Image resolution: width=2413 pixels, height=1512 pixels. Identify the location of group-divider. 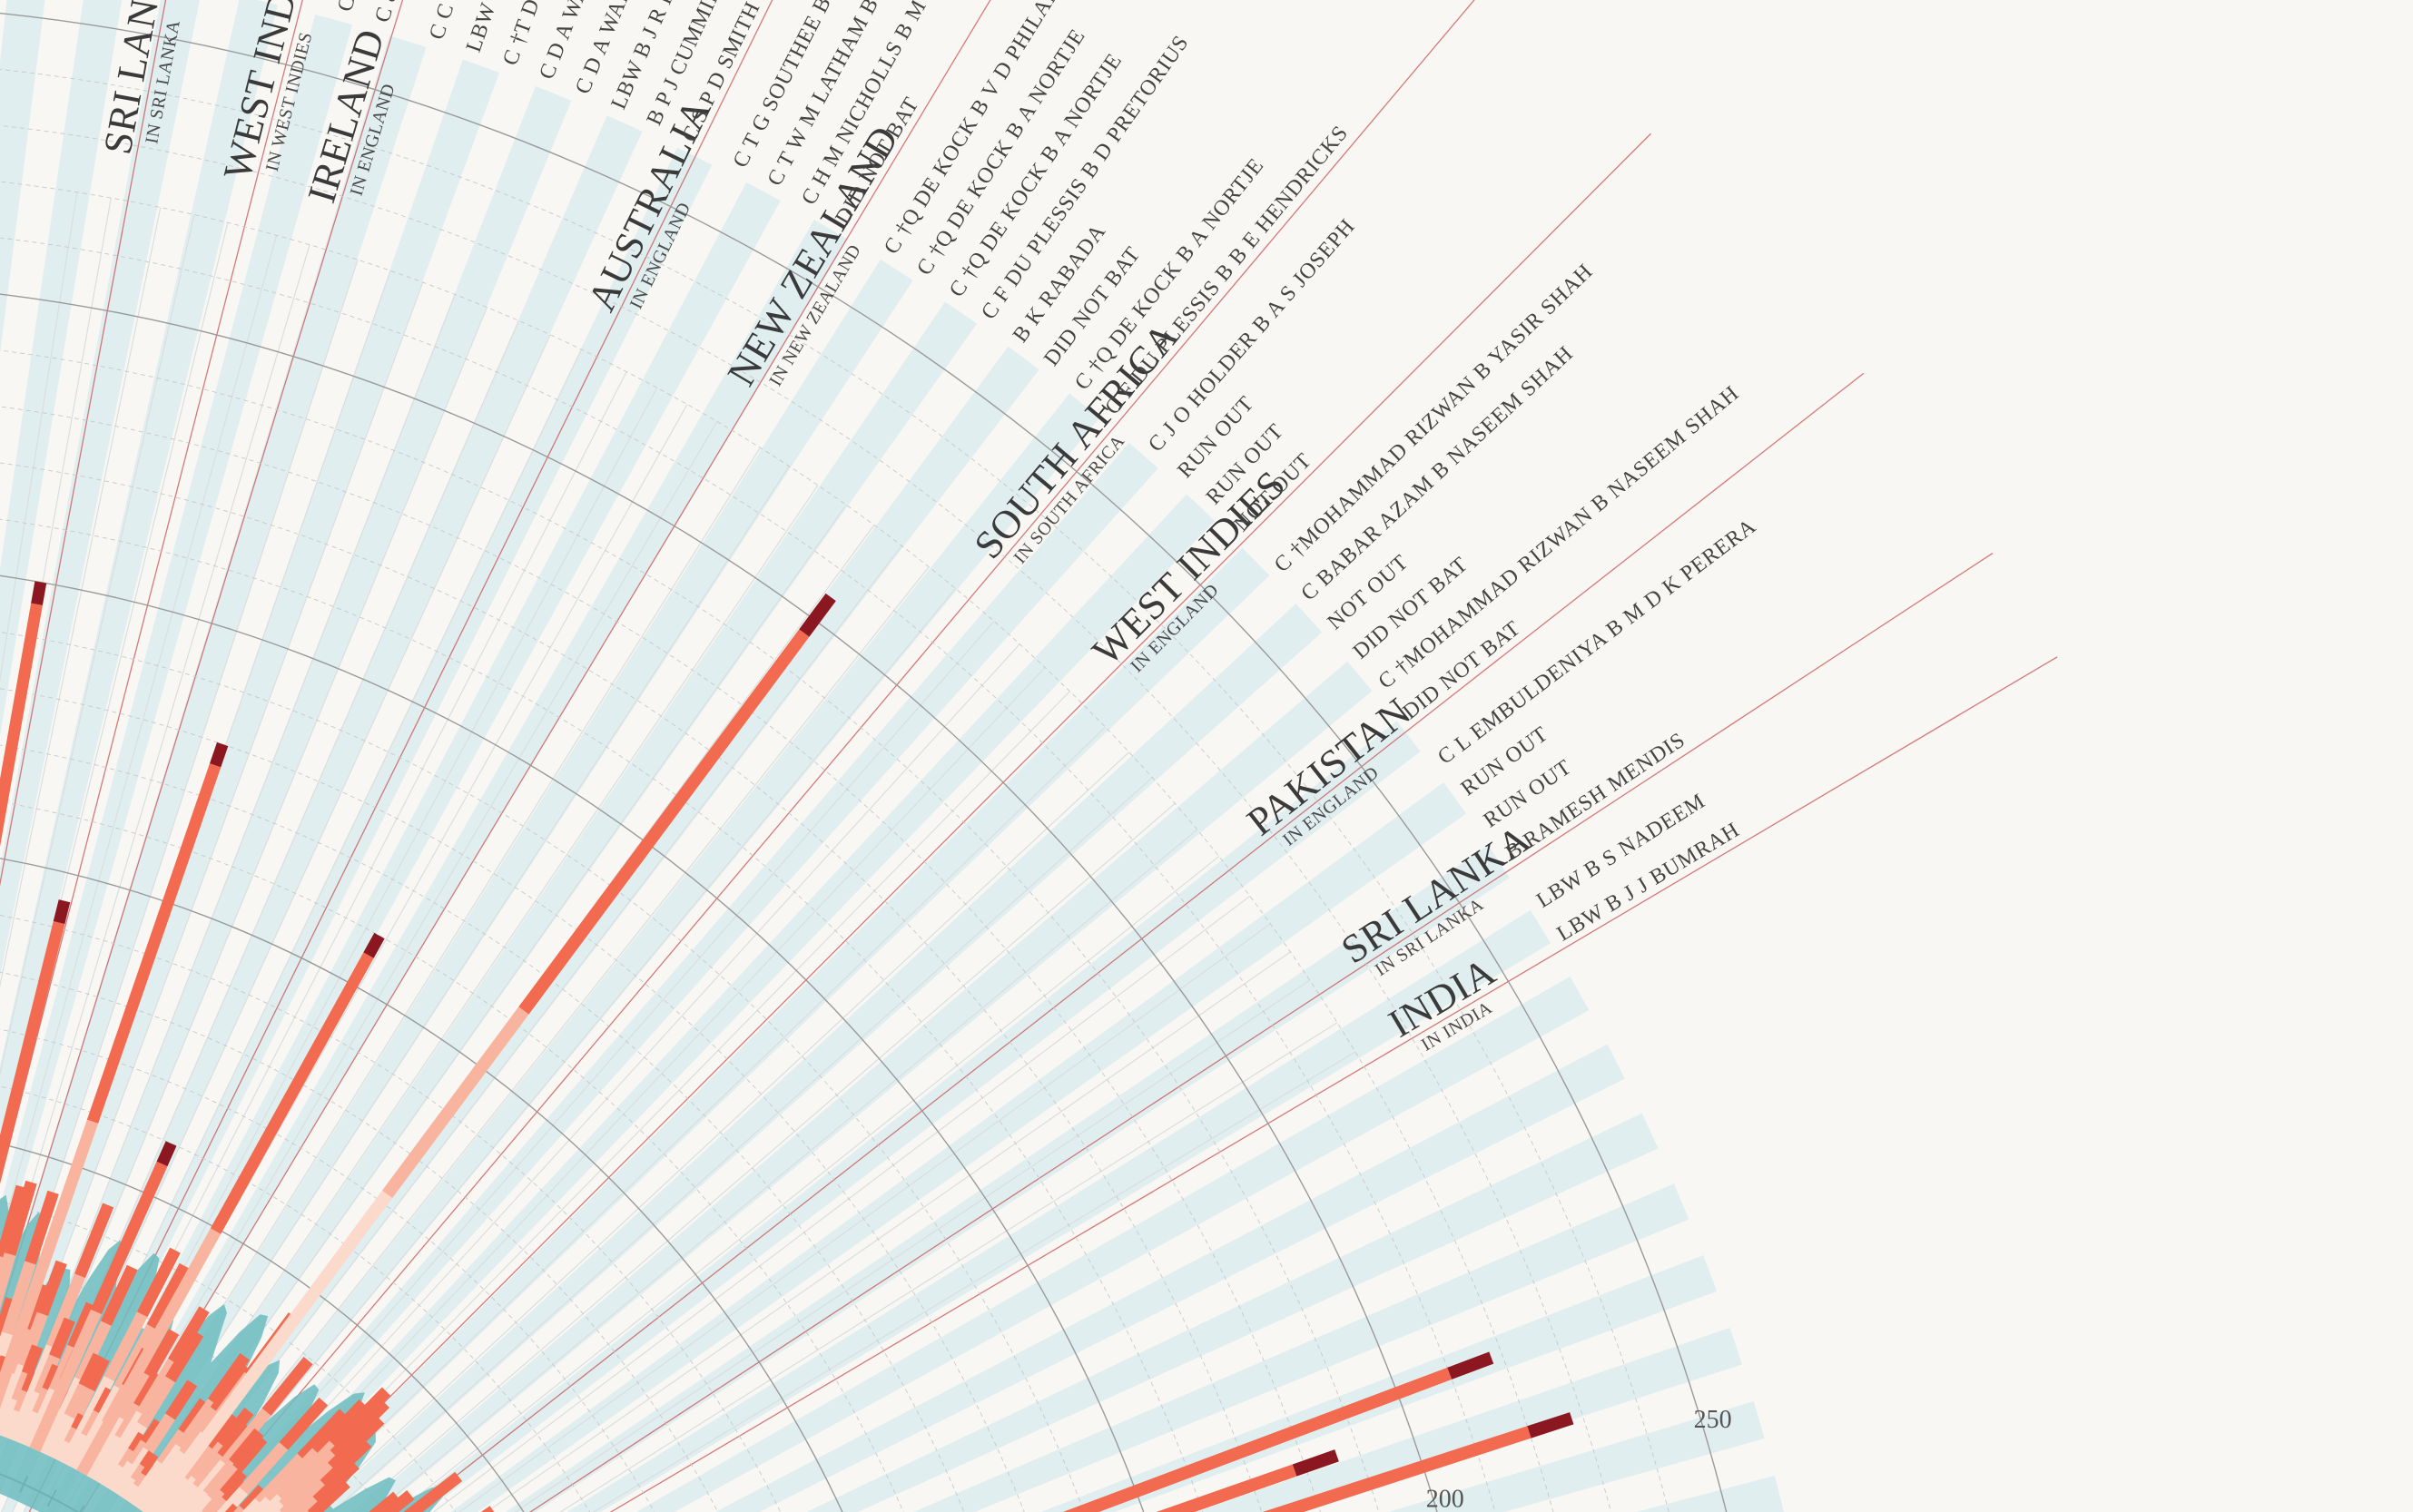
(152, 592).